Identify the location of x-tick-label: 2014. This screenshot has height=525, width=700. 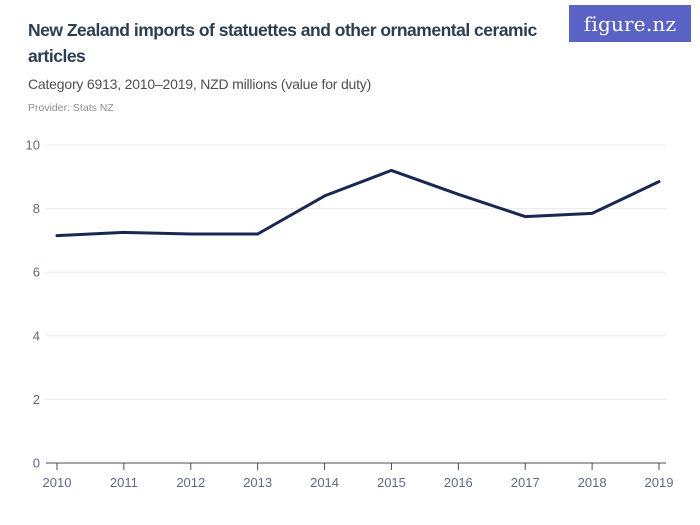
(324, 482).